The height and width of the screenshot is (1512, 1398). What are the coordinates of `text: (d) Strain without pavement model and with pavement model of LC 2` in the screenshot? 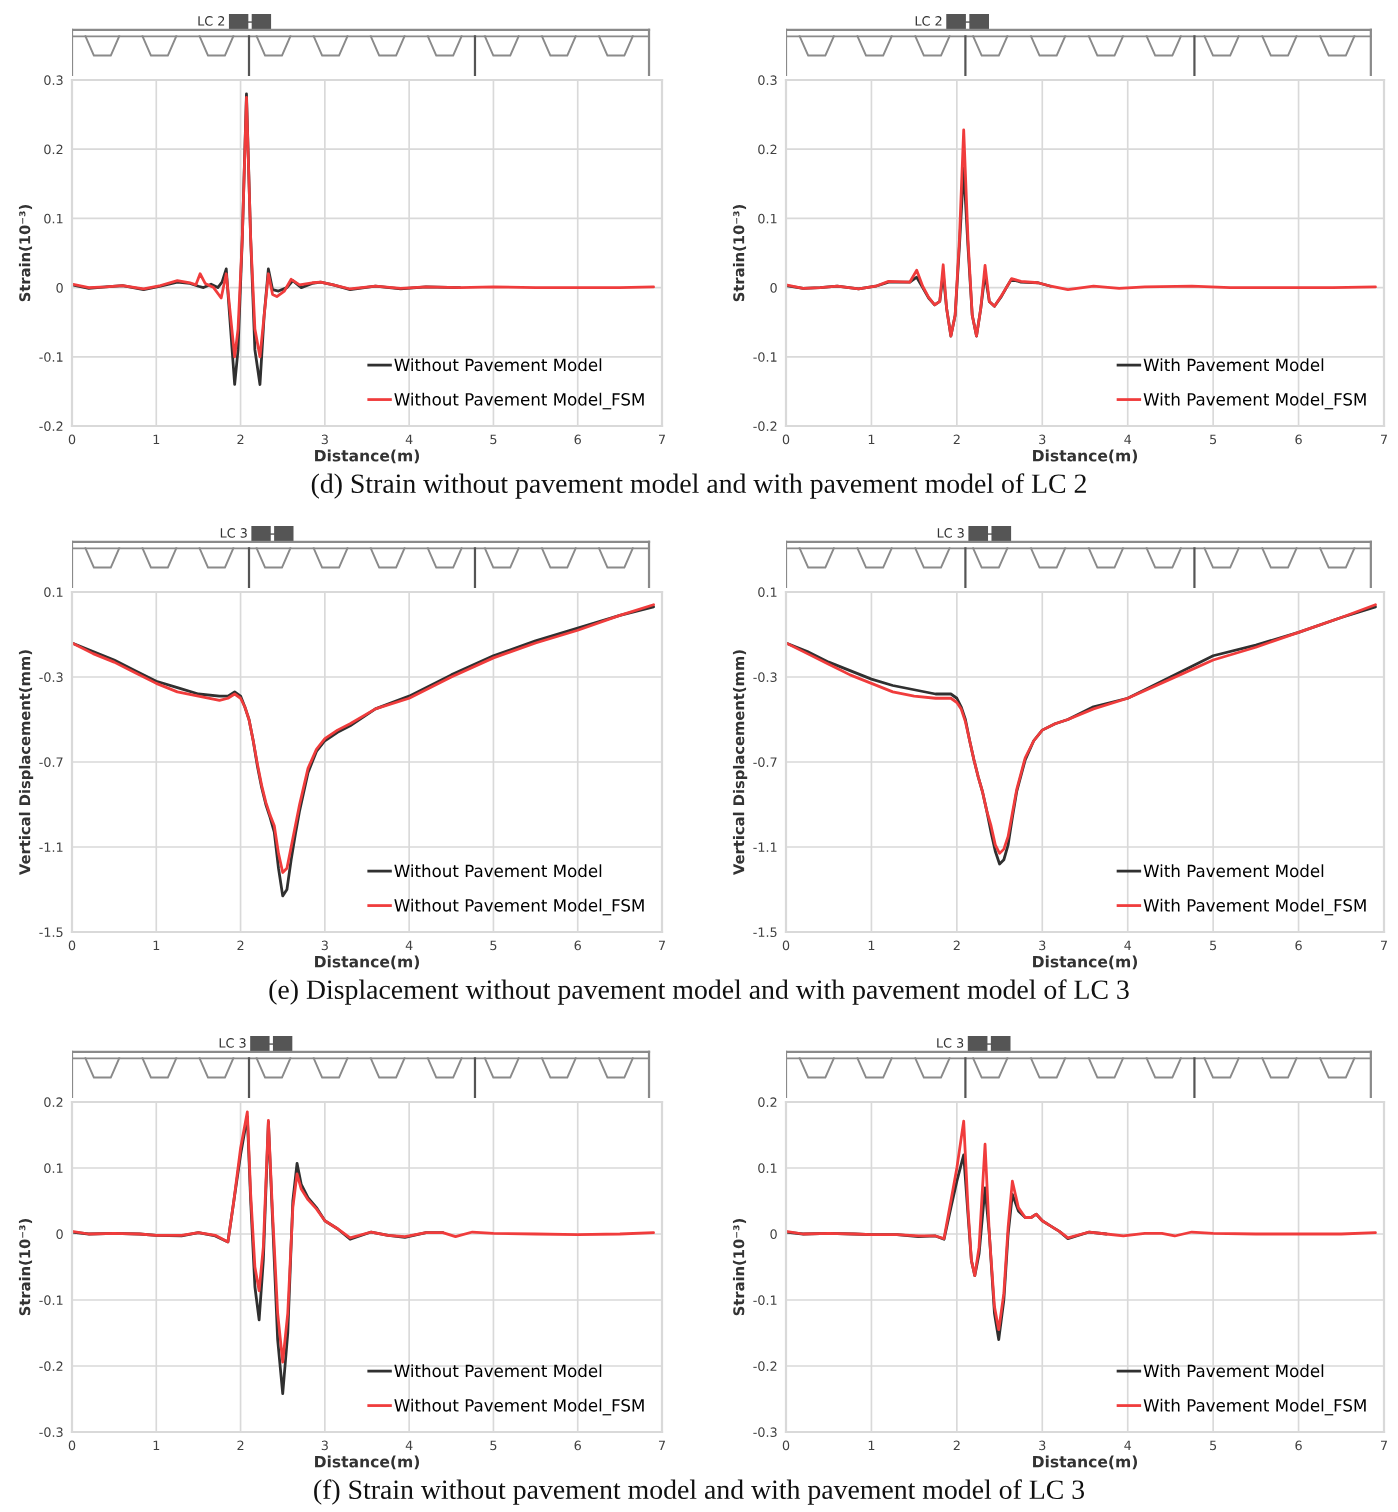 It's located at (698, 486).